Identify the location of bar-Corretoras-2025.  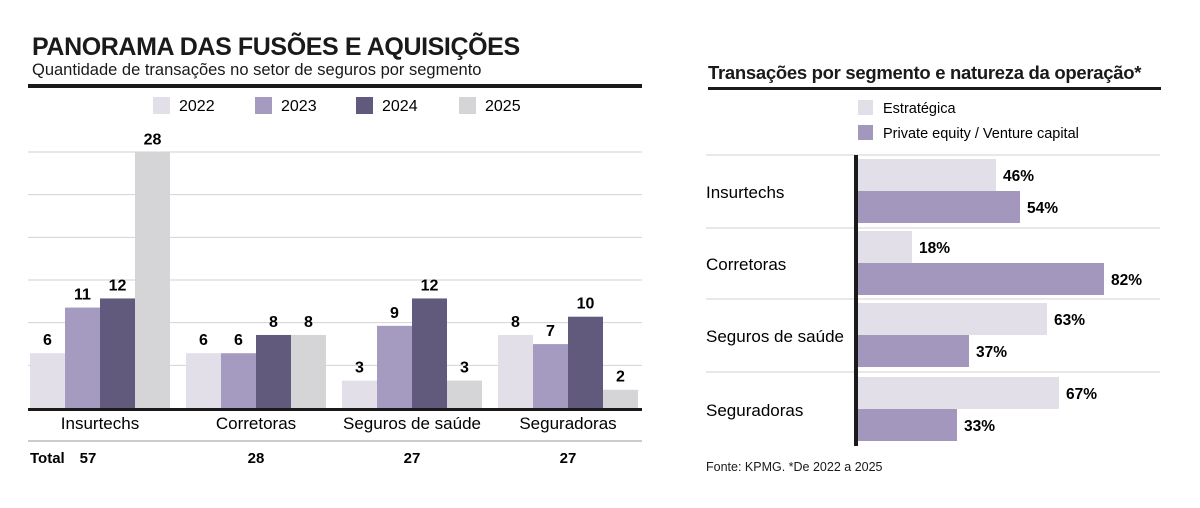
(308, 371).